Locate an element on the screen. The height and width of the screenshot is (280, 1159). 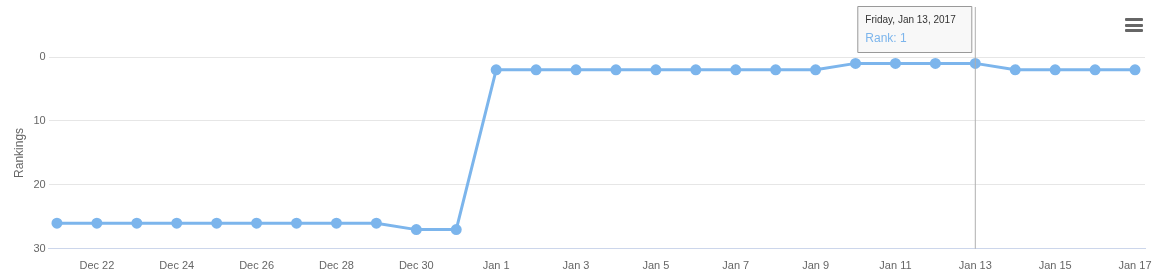
text: Friday, Jan 13, 2017 is located at coordinates (911, 19).